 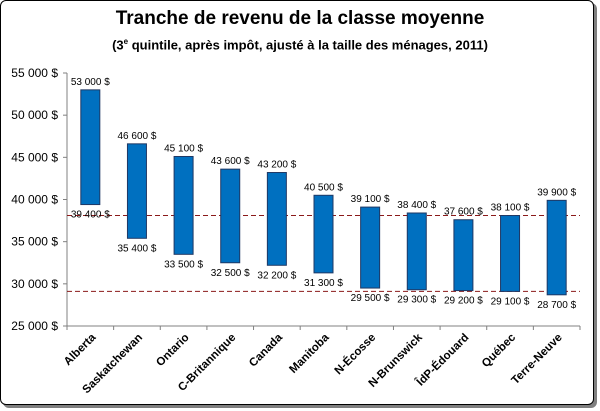 What do you see at coordinates (463, 212) in the screenshot?
I see `high-value-label: 37 600 $` at bounding box center [463, 212].